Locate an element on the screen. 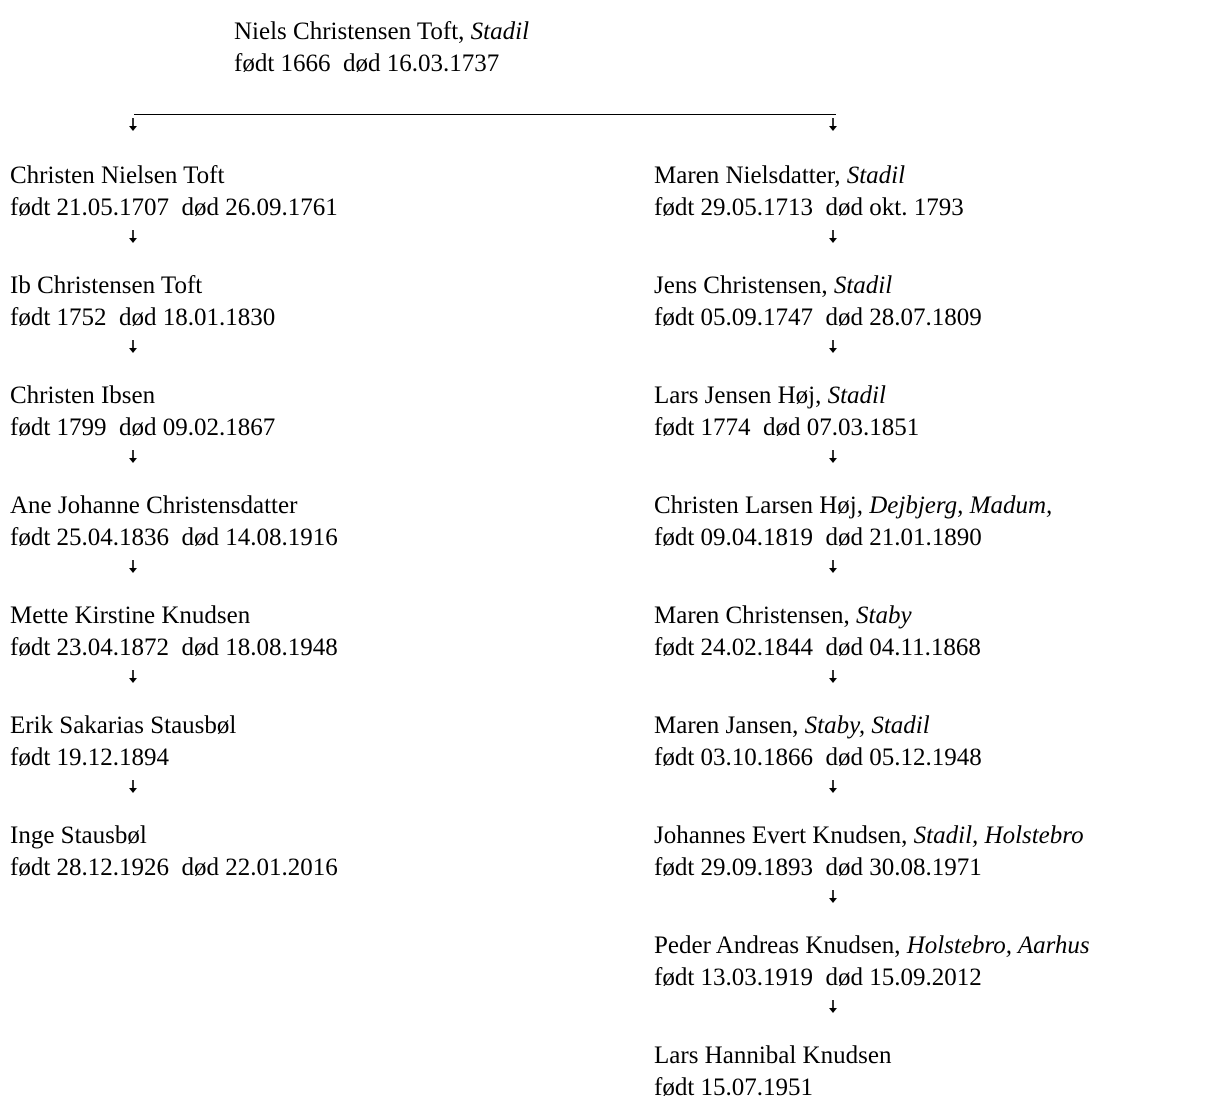 This screenshot has height=1108, width=1219. person-name: Maren Christensen is located at coordinates (749, 615).